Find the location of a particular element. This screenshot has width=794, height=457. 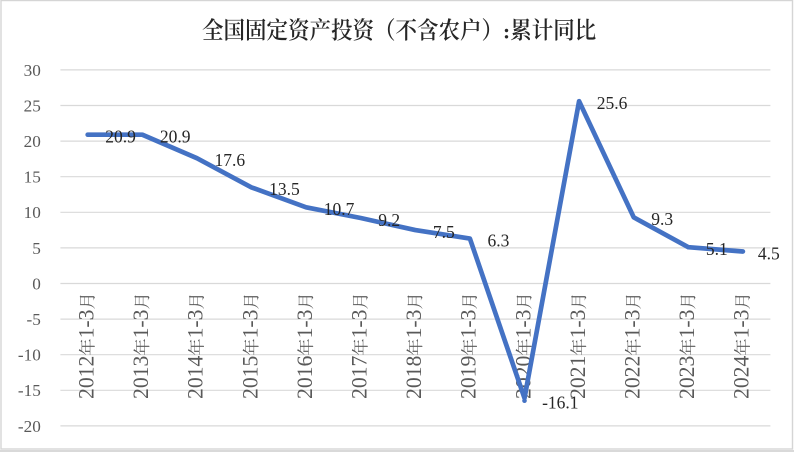

svg-text: 2014 is located at coordinates (196, 377).